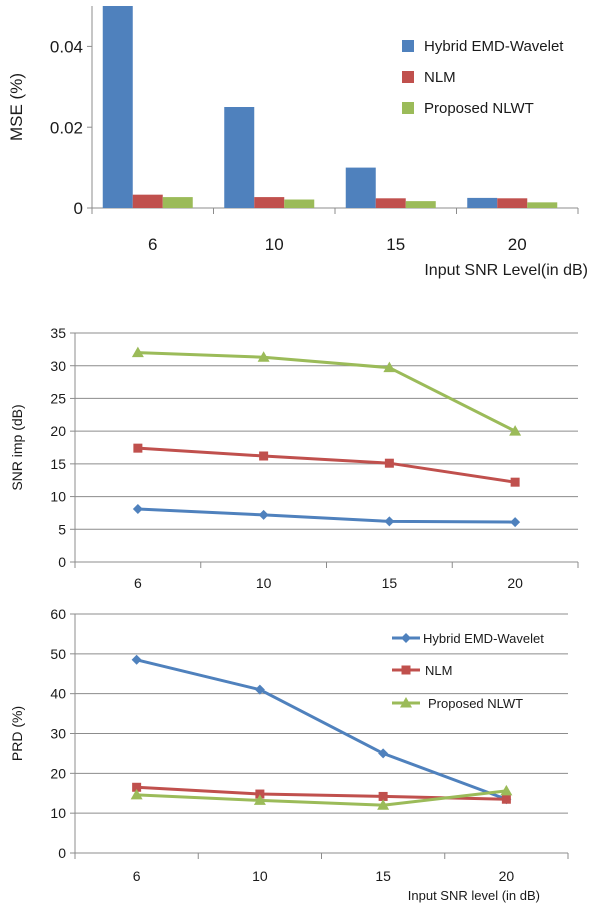 This screenshot has width=610, height=908. I want to click on legend-swatch-proposed-nlwt, so click(408, 108).